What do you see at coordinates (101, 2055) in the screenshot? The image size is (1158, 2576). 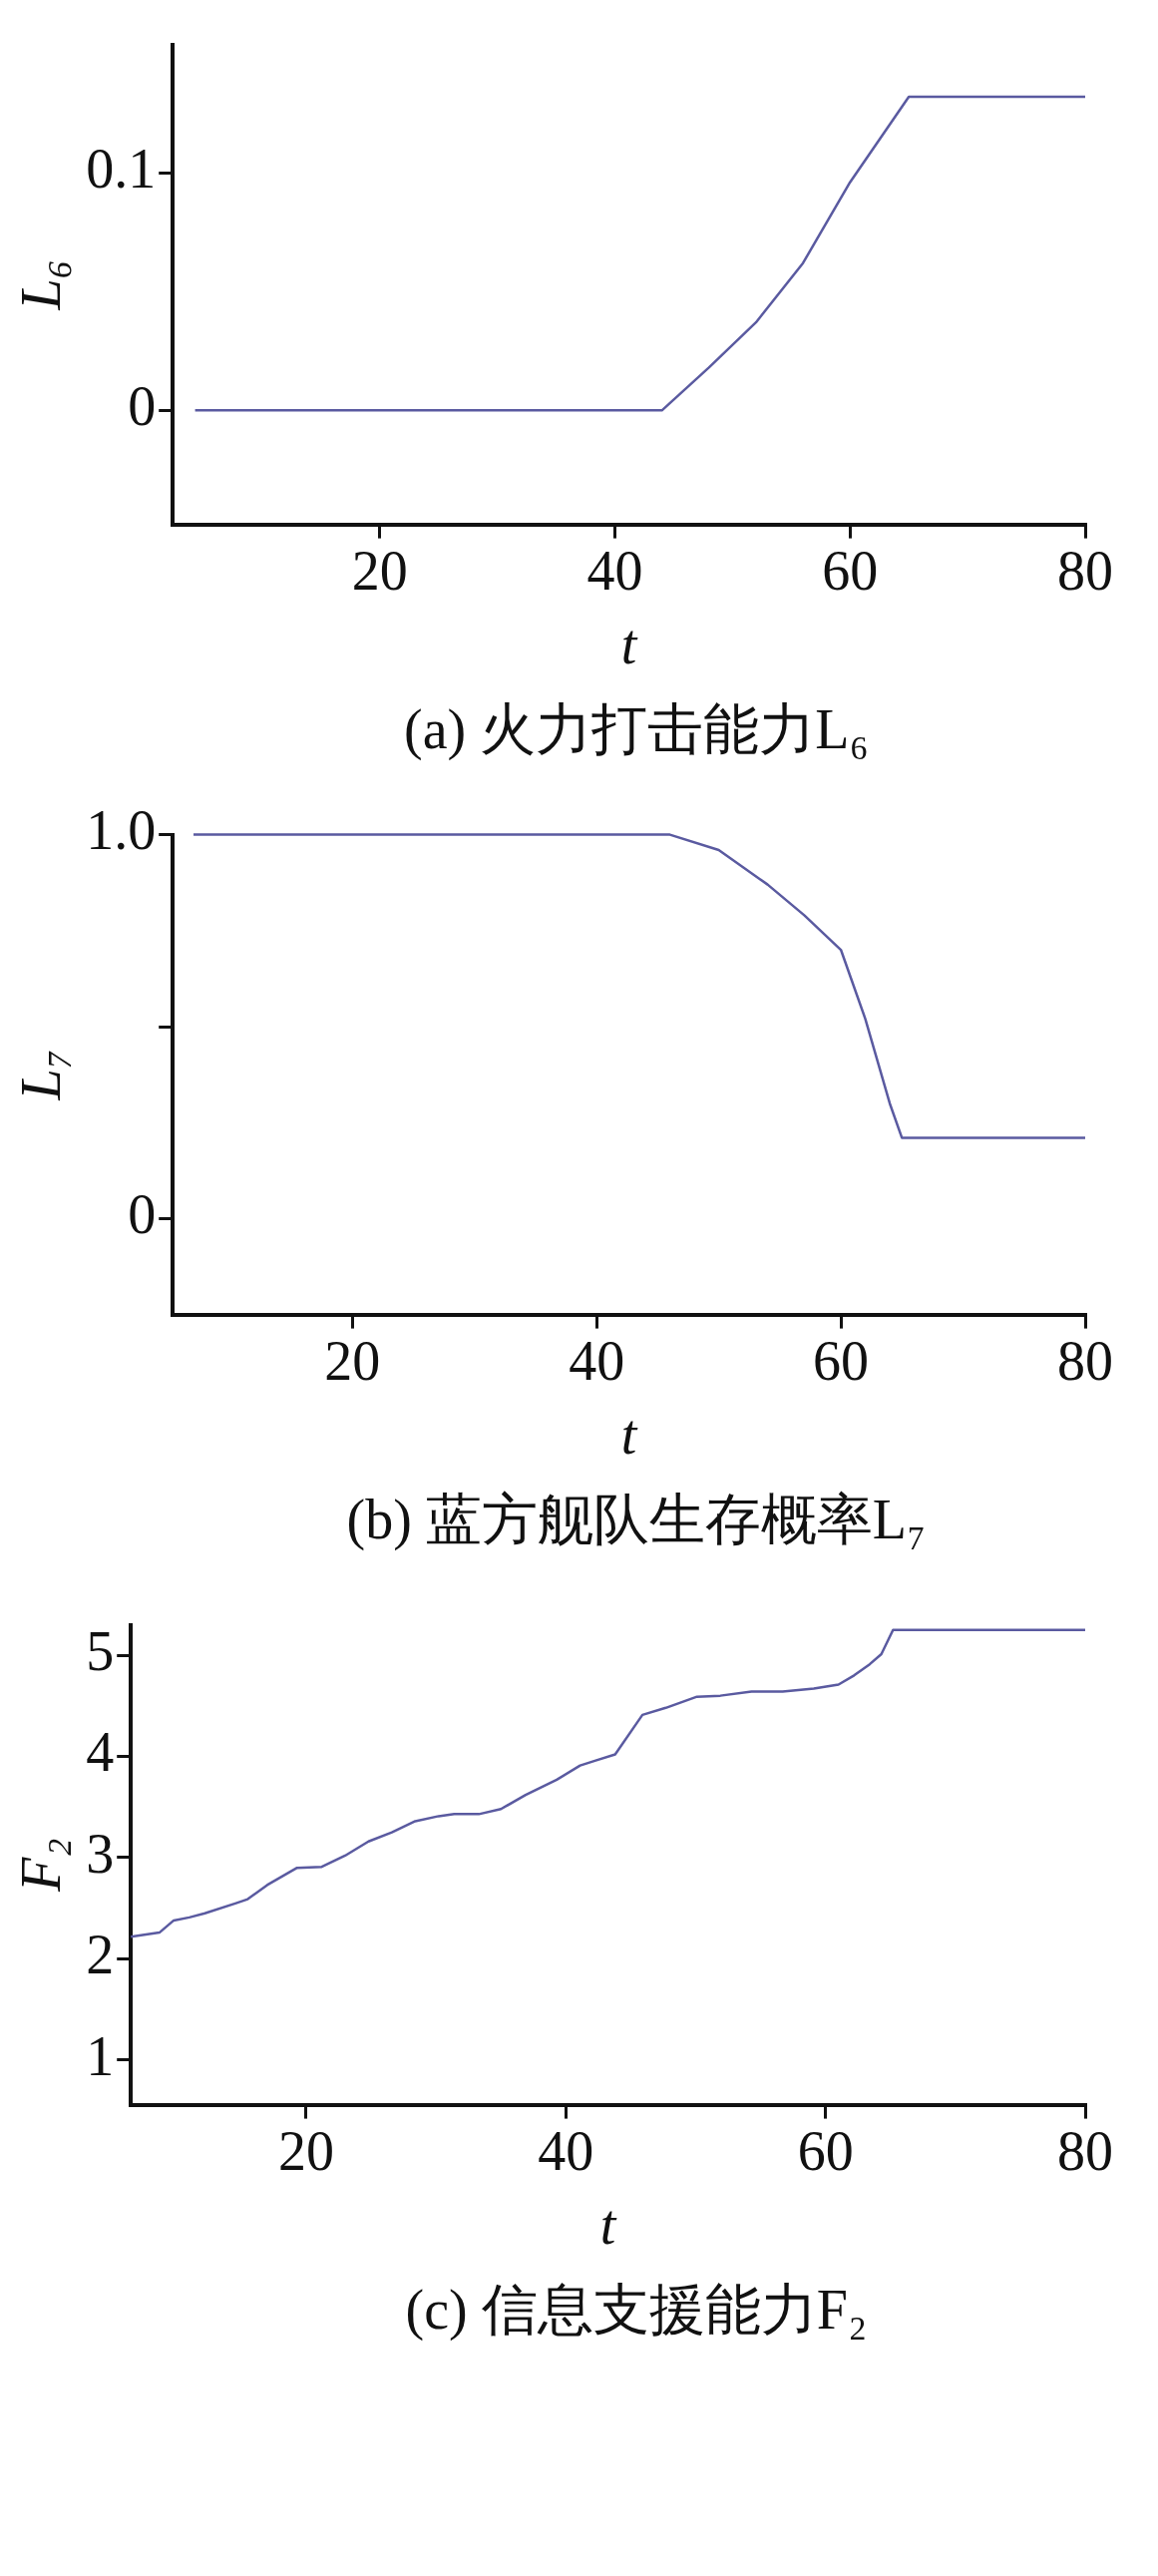 I see `y-tick-label: 1` at bounding box center [101, 2055].